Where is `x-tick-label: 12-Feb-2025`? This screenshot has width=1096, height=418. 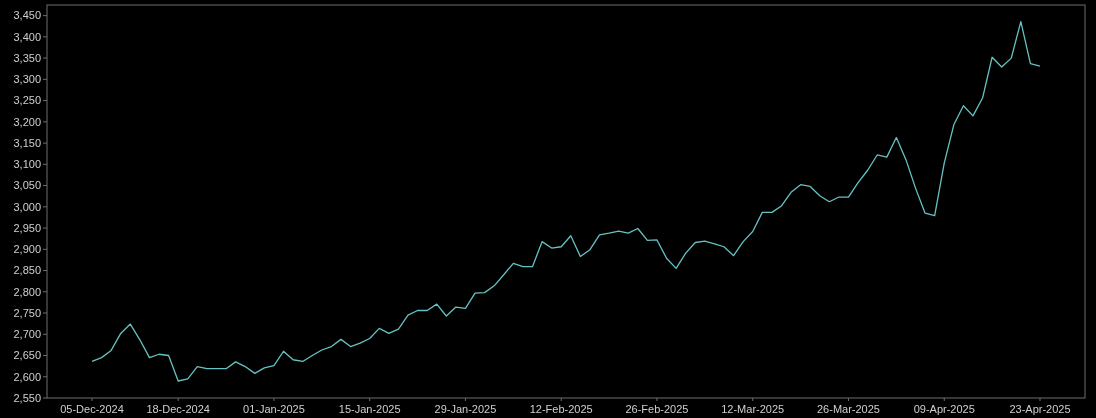
x-tick-label: 12-Feb-2025 is located at coordinates (561, 409).